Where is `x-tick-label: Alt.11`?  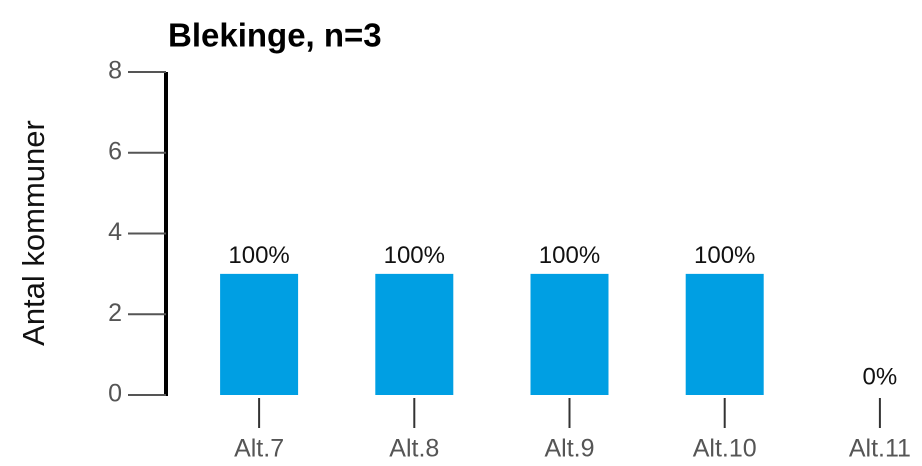 x-tick-label: Alt.11 is located at coordinates (880, 449).